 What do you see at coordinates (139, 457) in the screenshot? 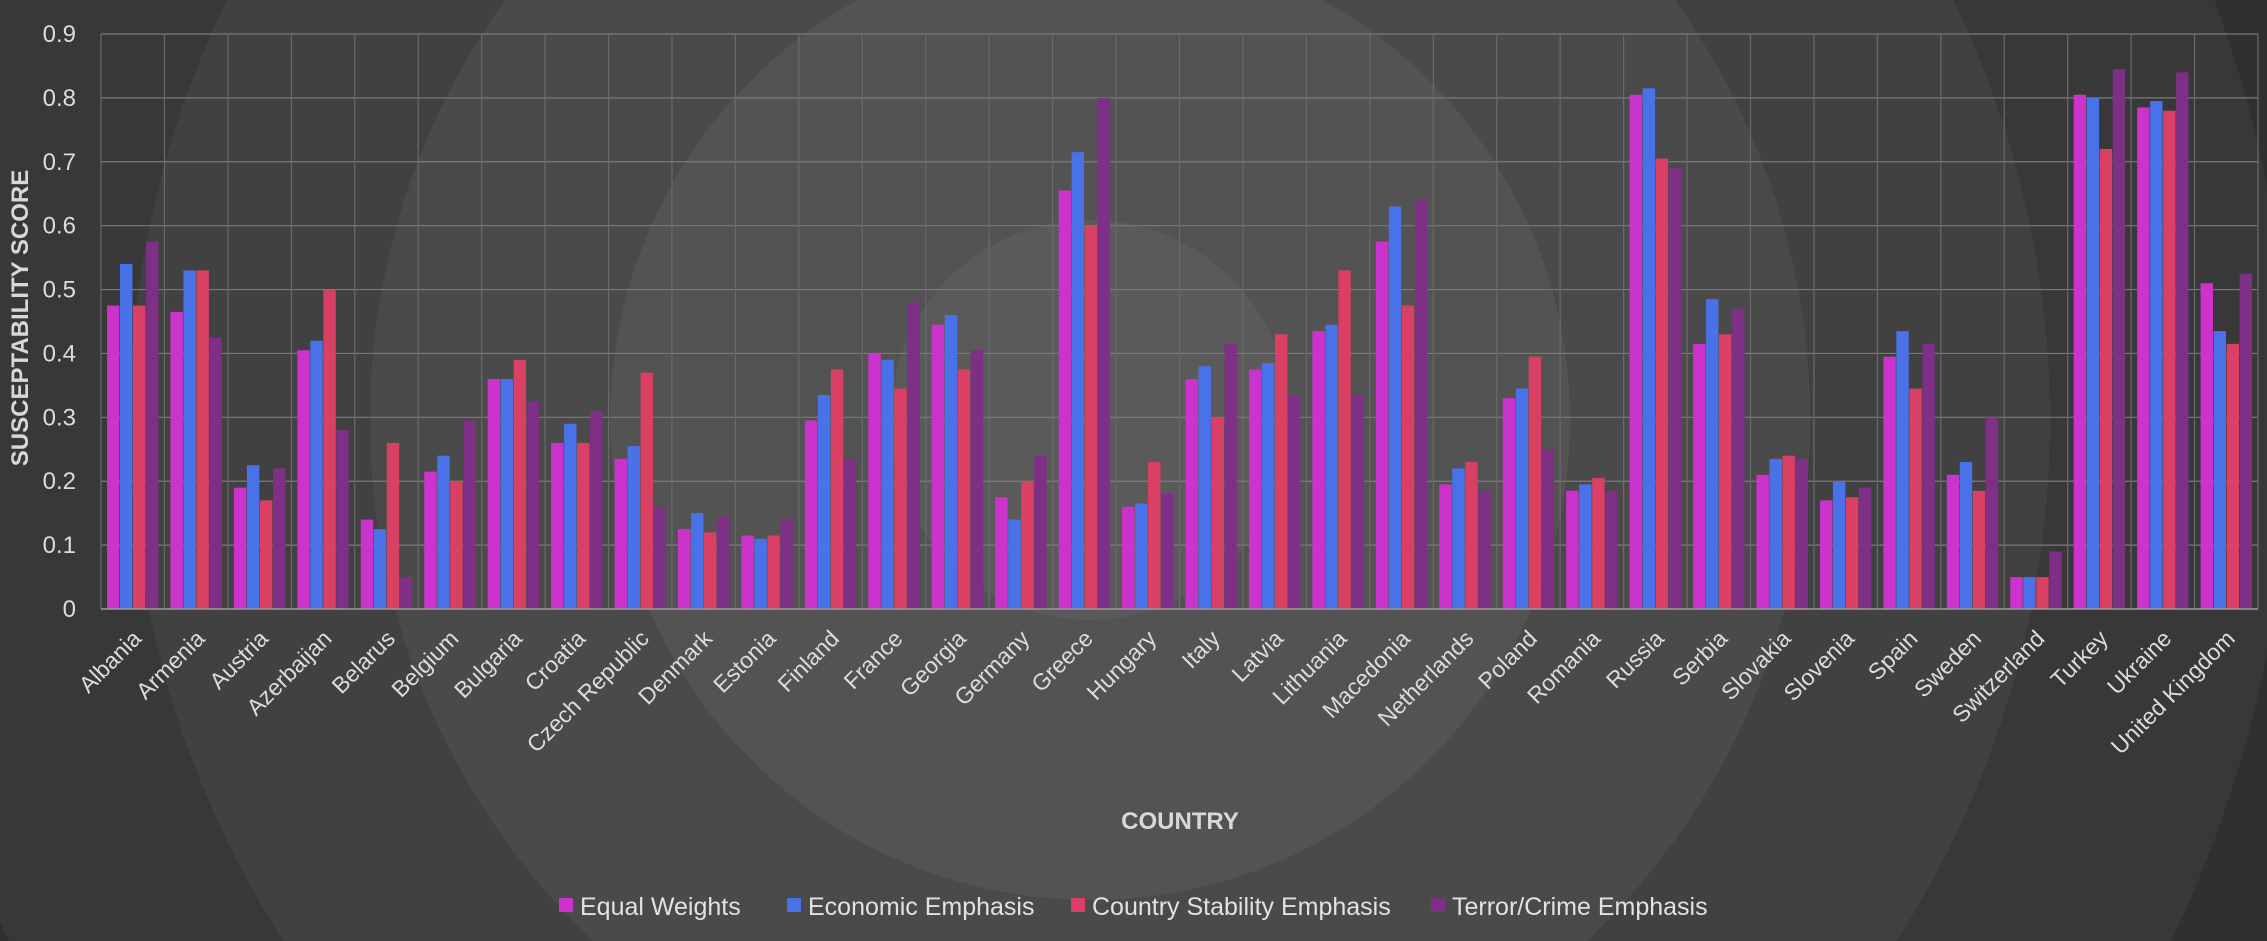
I see `bar-country-stability-emphasis-albania` at bounding box center [139, 457].